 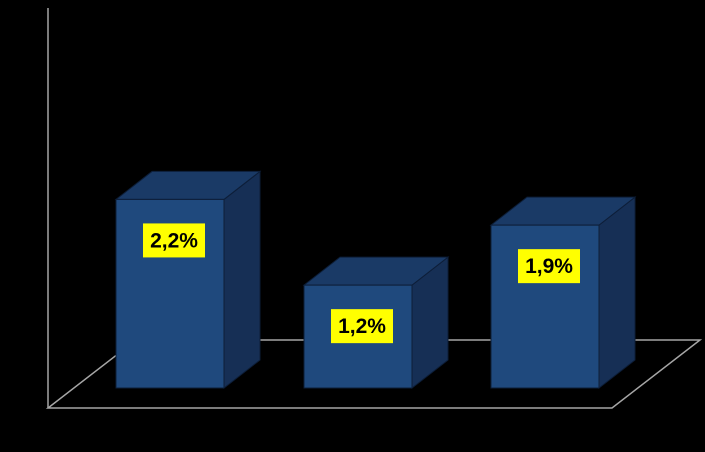 I want to click on bar-front, so click(x=545, y=306).